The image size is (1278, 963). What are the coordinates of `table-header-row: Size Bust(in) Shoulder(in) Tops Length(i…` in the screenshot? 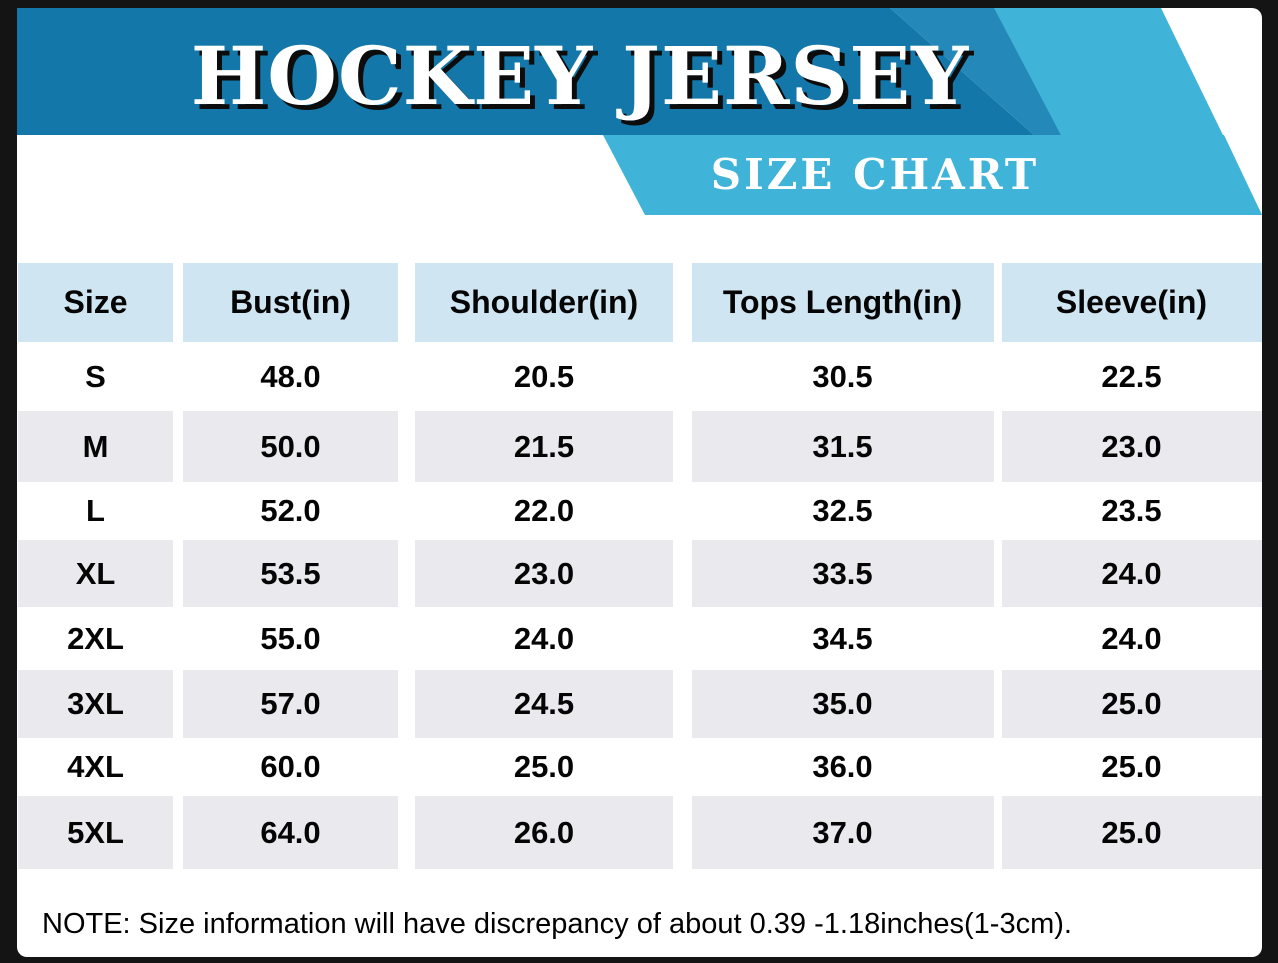 It's located at (640, 302).